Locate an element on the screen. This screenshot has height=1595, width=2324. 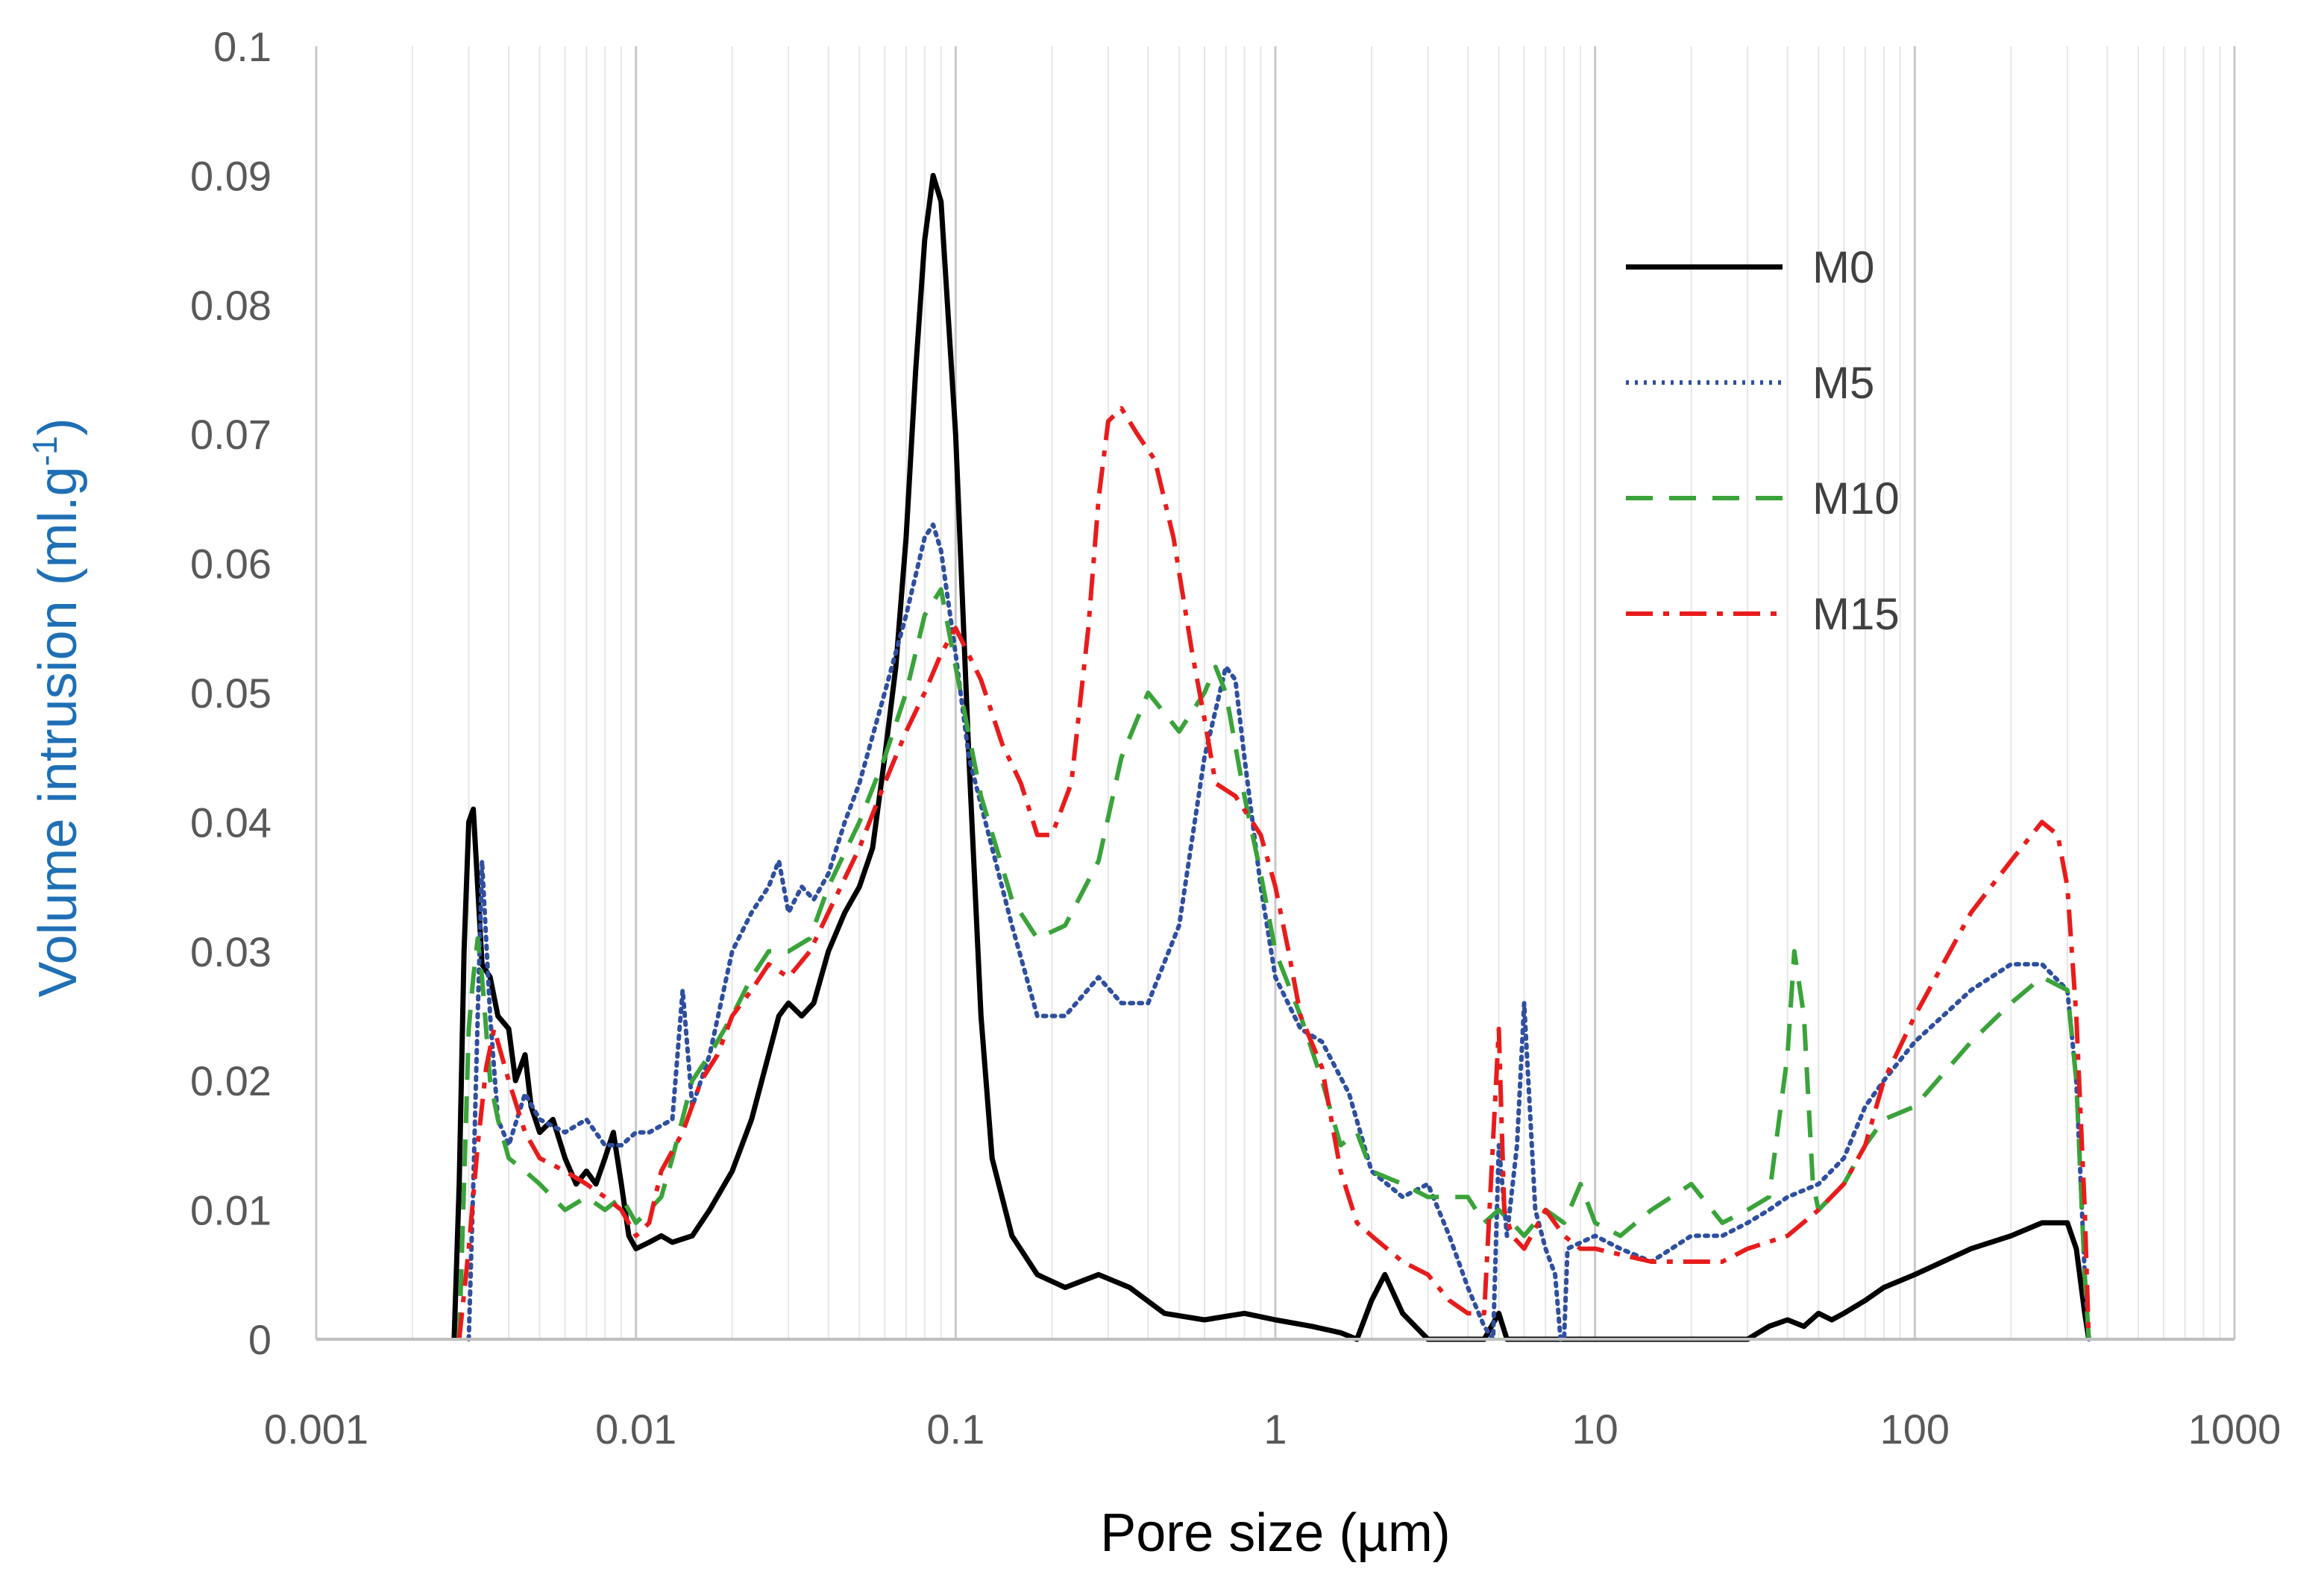
x-tick-label: 0.01 is located at coordinates (635, 1429).